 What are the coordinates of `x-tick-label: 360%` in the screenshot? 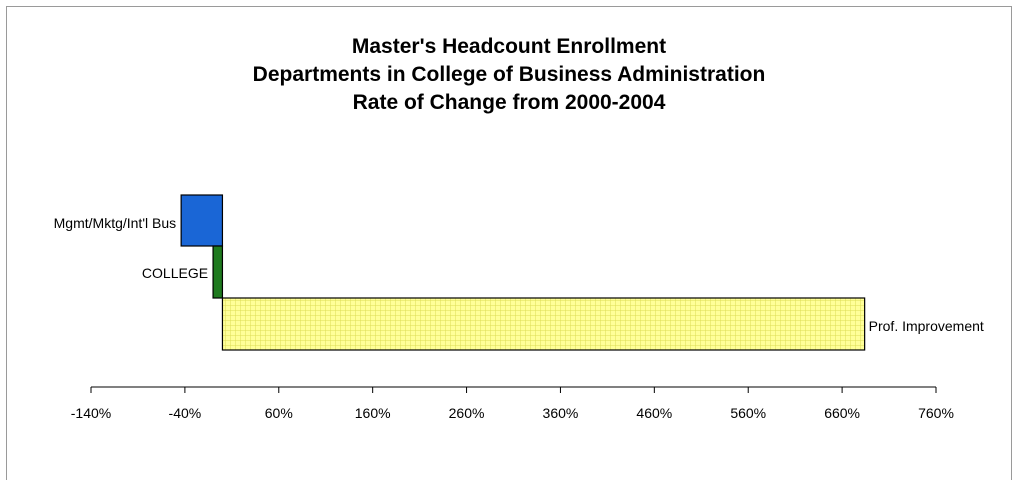 It's located at (561, 413).